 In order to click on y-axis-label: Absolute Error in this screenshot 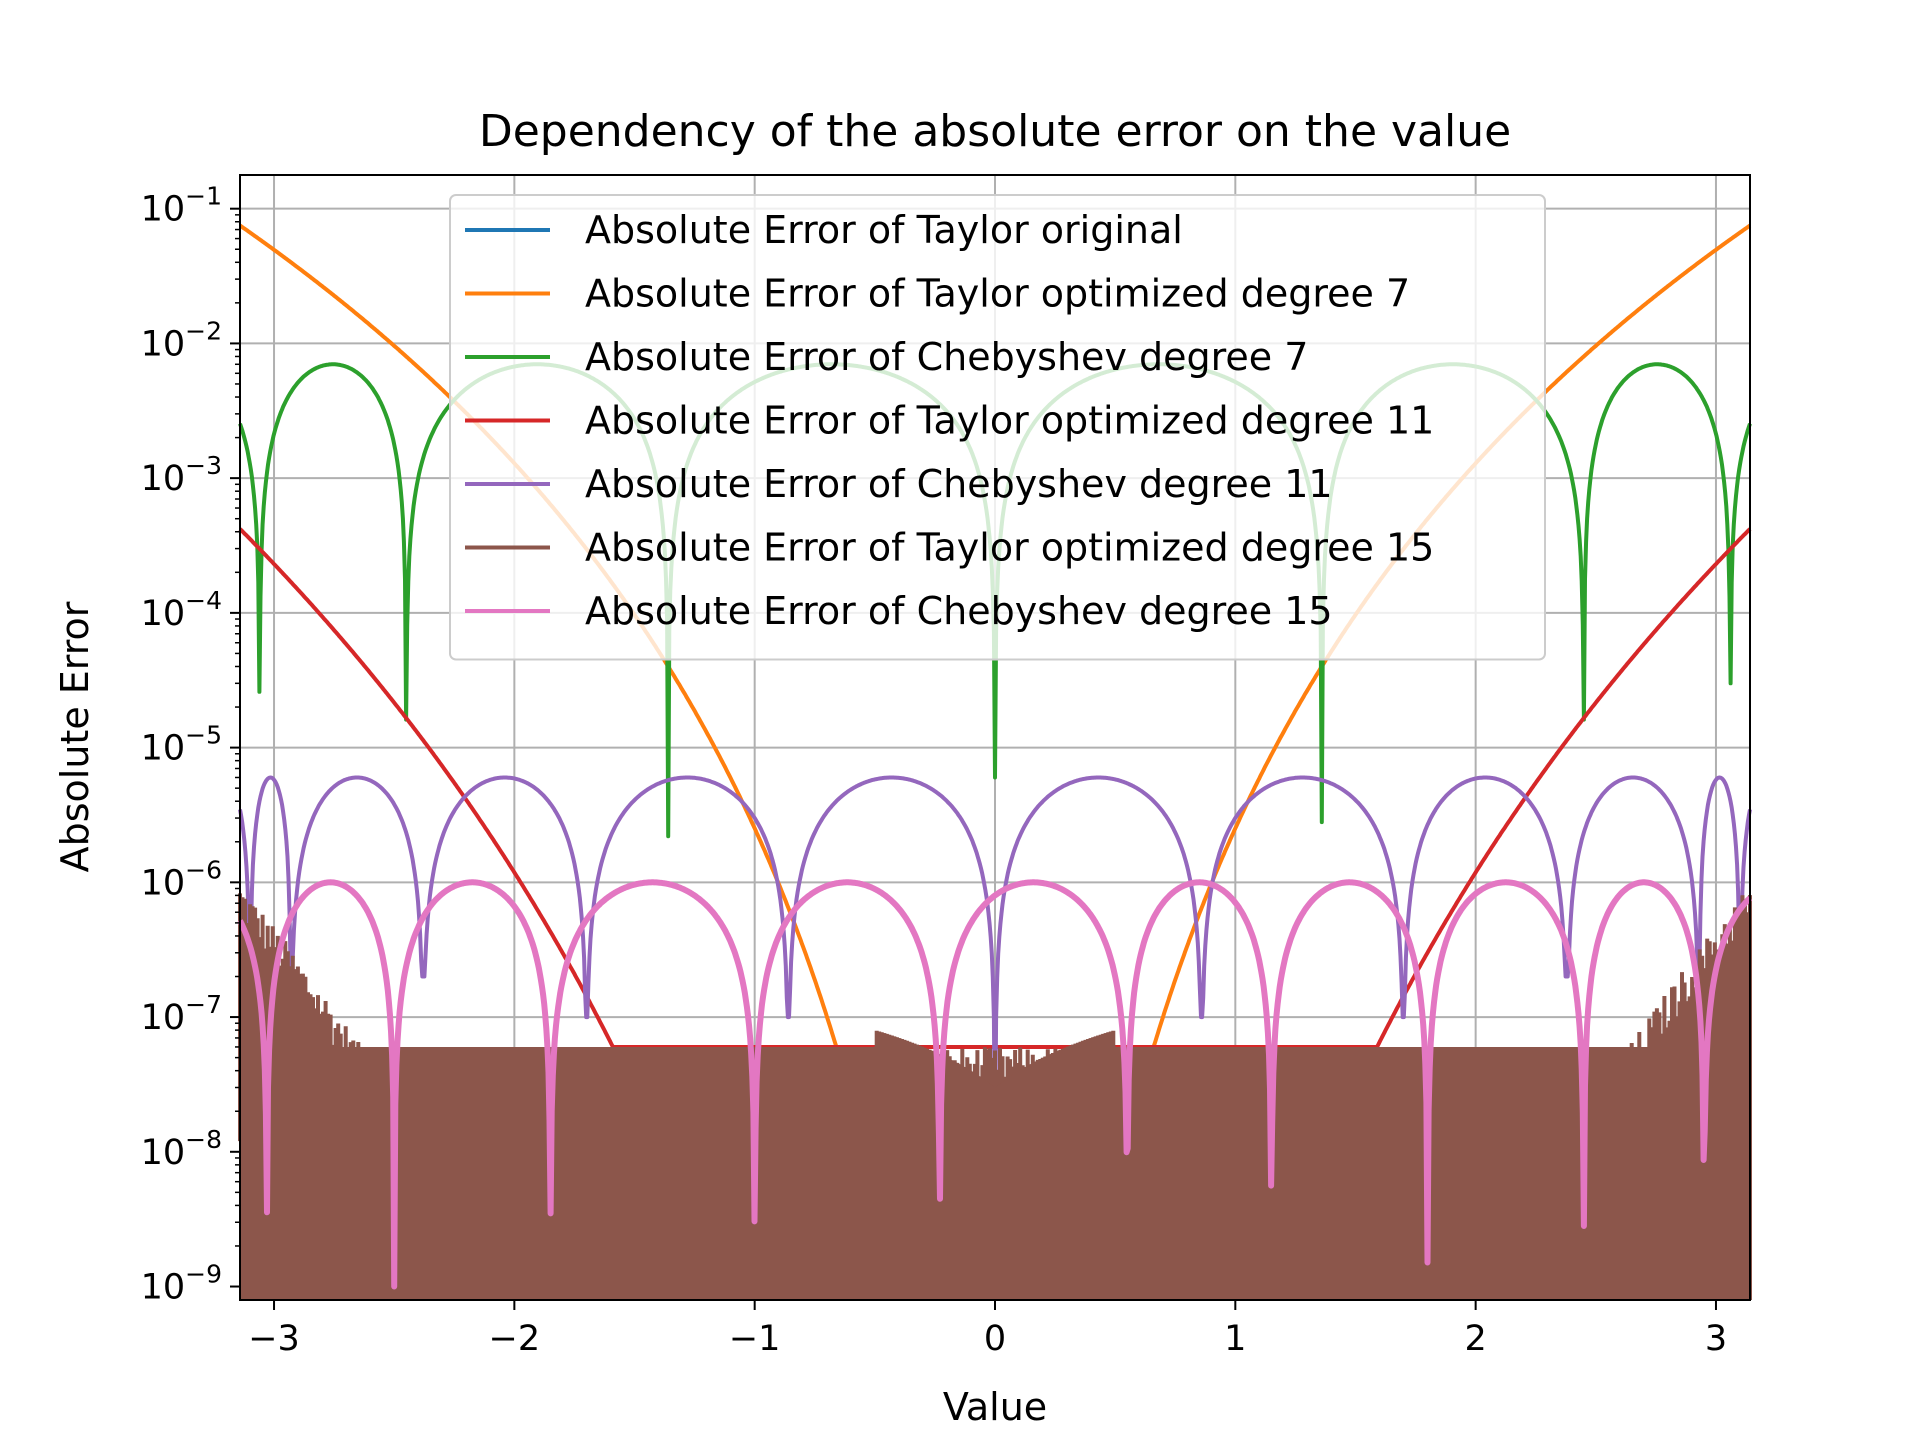, I will do `click(75, 736)`.